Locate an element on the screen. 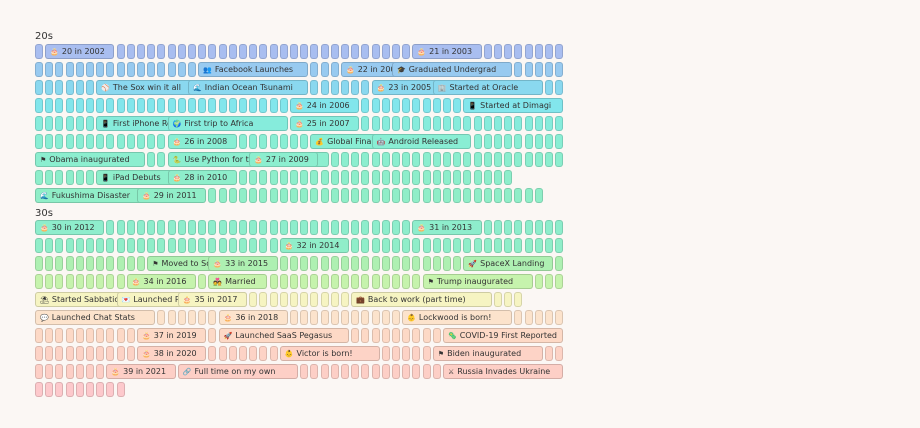  event-marker: 👶 Lockwood is born! is located at coordinates (457, 317).